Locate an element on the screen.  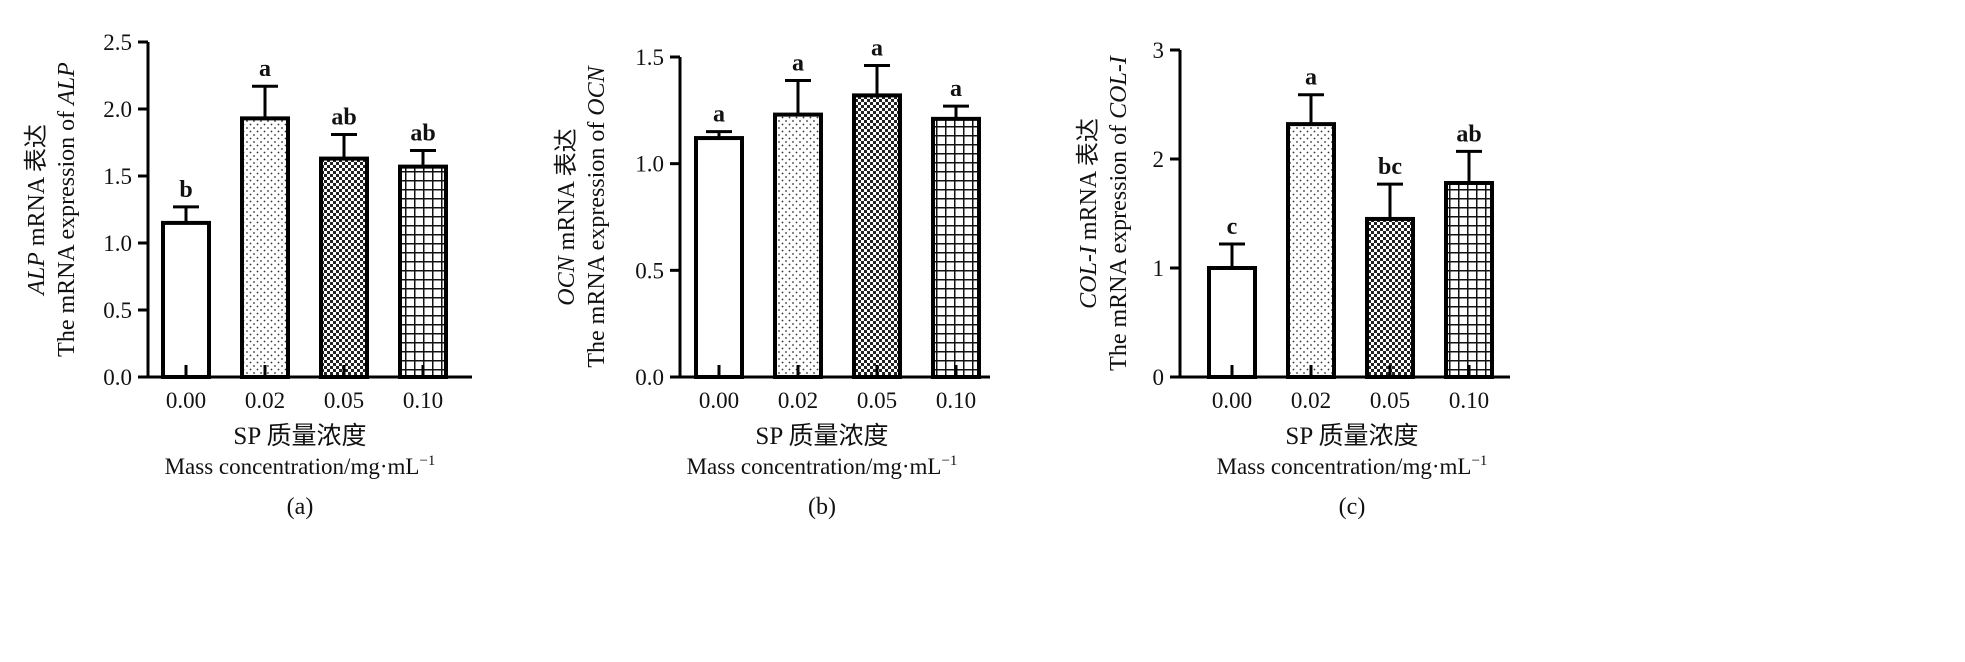
significance-label: bc is located at coordinates (1390, 167).